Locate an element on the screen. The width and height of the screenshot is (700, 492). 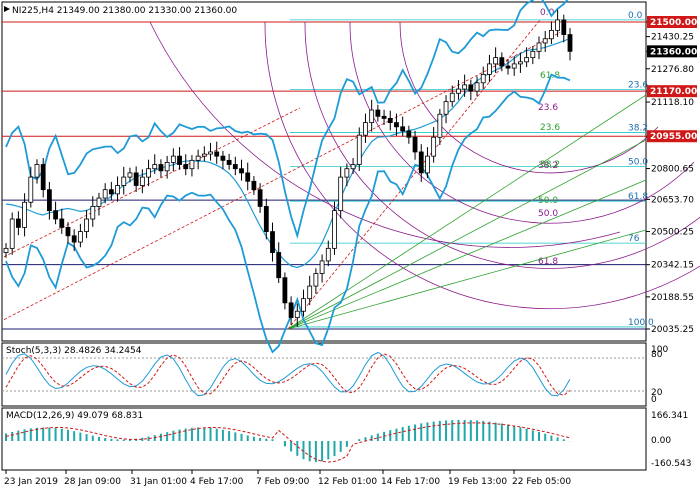
fib-fan-label: 50.0 is located at coordinates (548, 201).